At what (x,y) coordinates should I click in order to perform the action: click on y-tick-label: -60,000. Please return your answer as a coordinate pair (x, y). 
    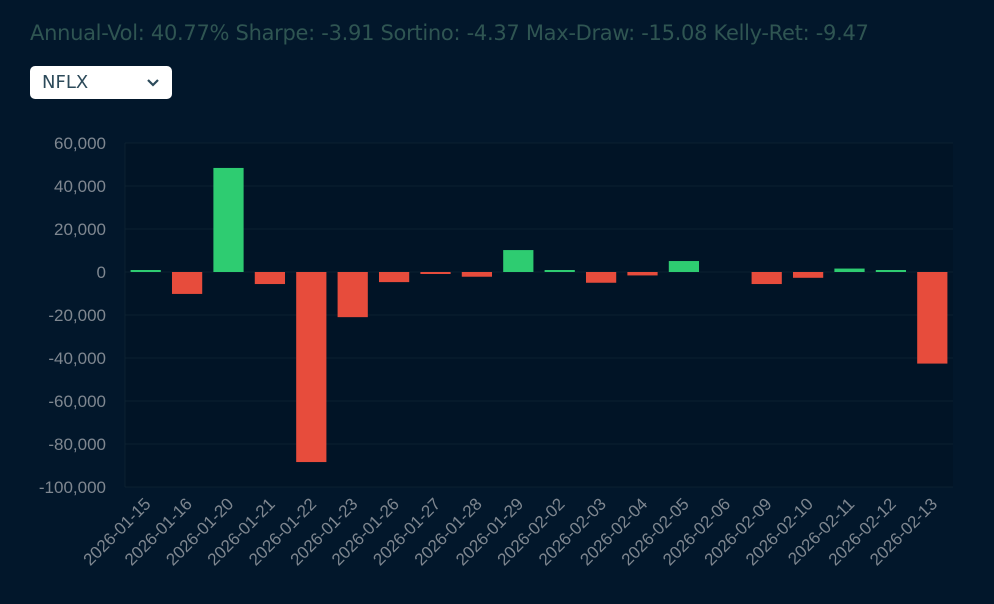
    Looking at the image, I should click on (77, 401).